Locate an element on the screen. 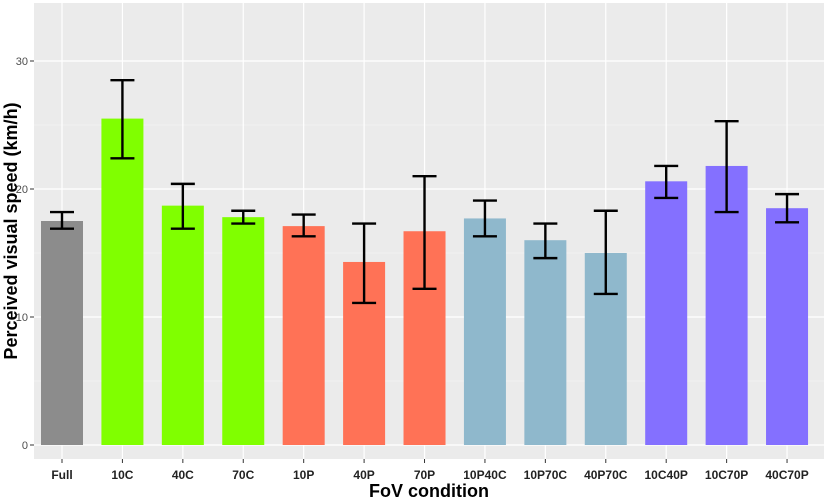  bar-70c is located at coordinates (243, 331).